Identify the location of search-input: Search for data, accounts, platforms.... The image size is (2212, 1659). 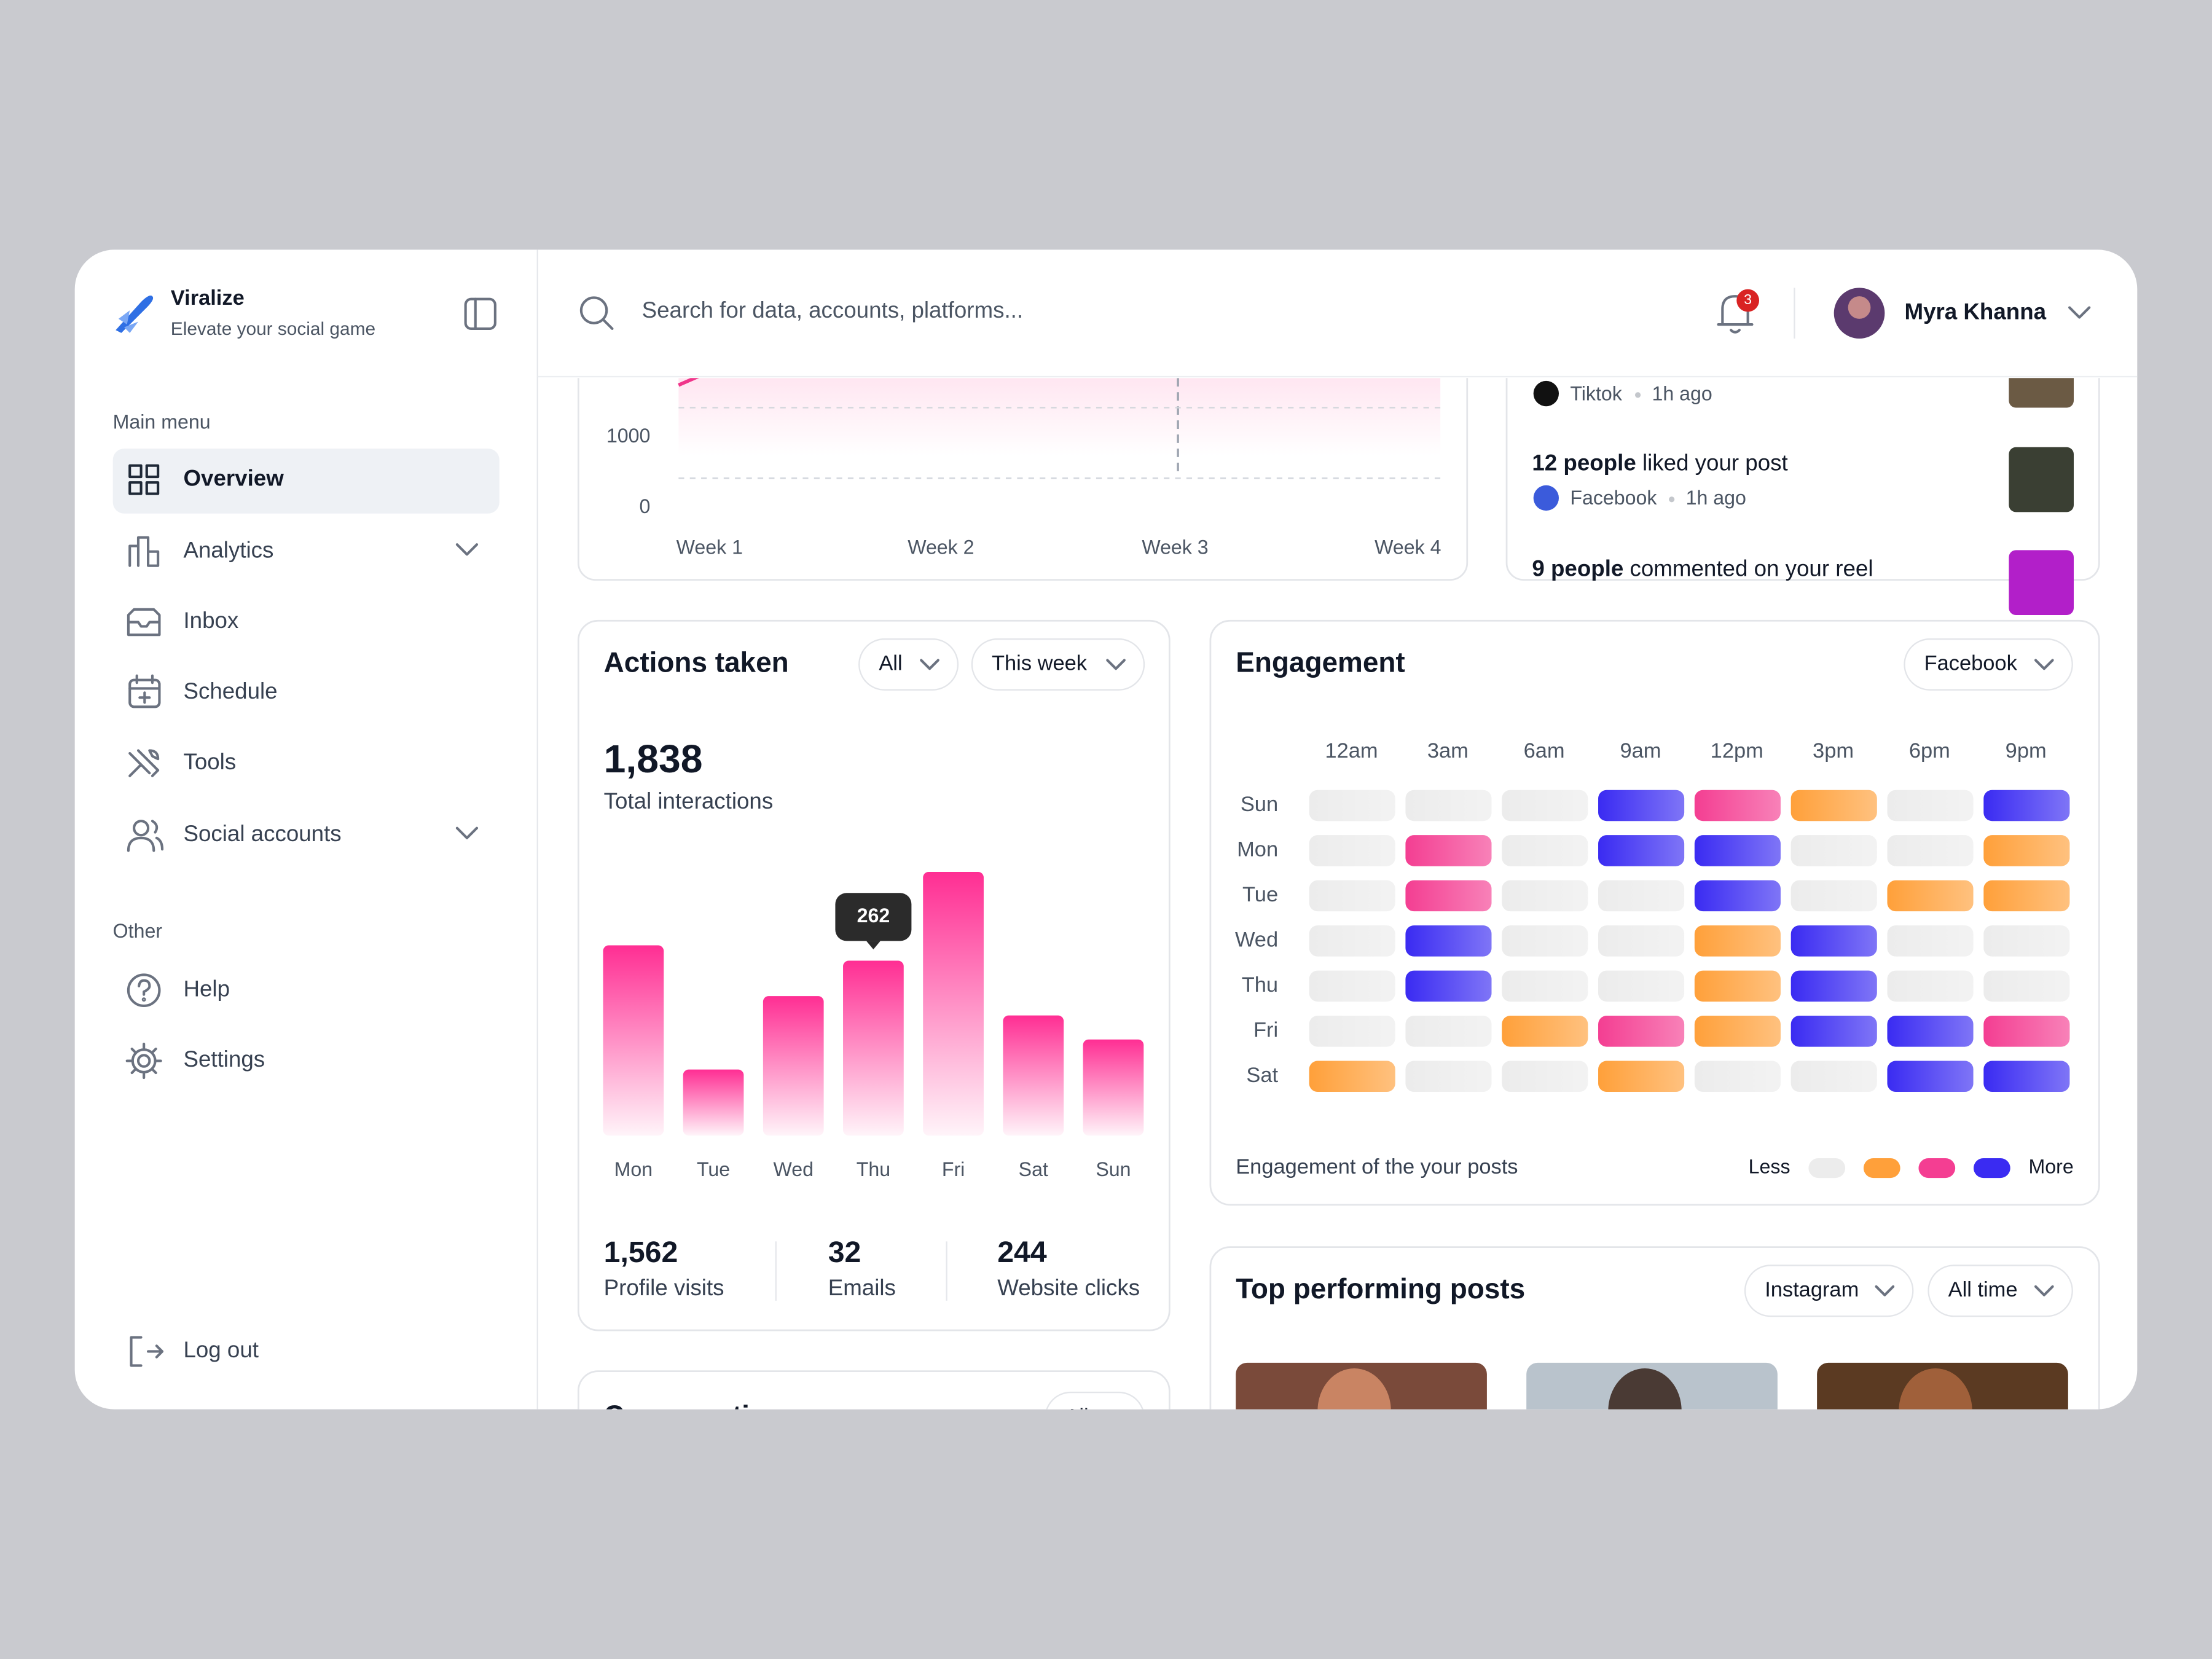
(832, 310).